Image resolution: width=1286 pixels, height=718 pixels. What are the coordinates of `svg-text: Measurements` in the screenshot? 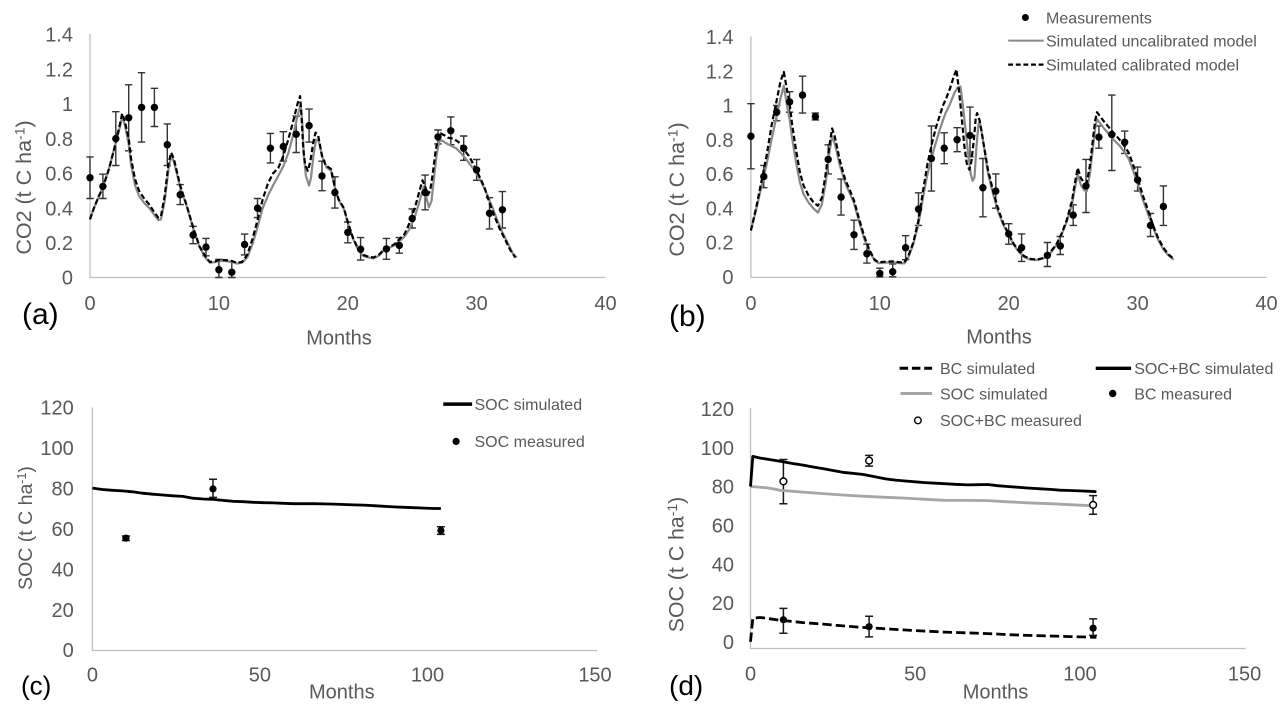 It's located at (1099, 18).